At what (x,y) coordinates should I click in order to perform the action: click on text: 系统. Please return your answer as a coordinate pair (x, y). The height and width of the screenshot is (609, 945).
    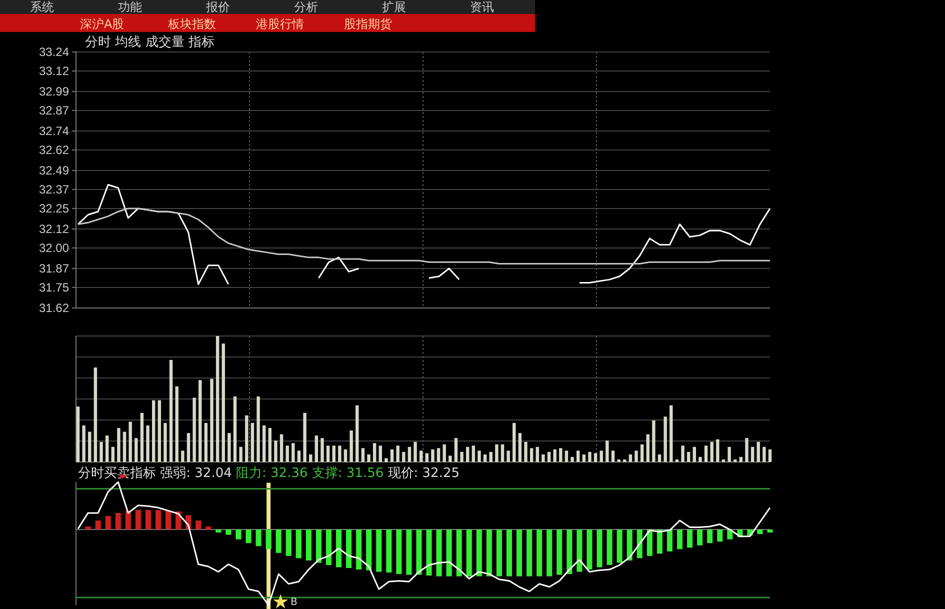
    Looking at the image, I should click on (42, 7).